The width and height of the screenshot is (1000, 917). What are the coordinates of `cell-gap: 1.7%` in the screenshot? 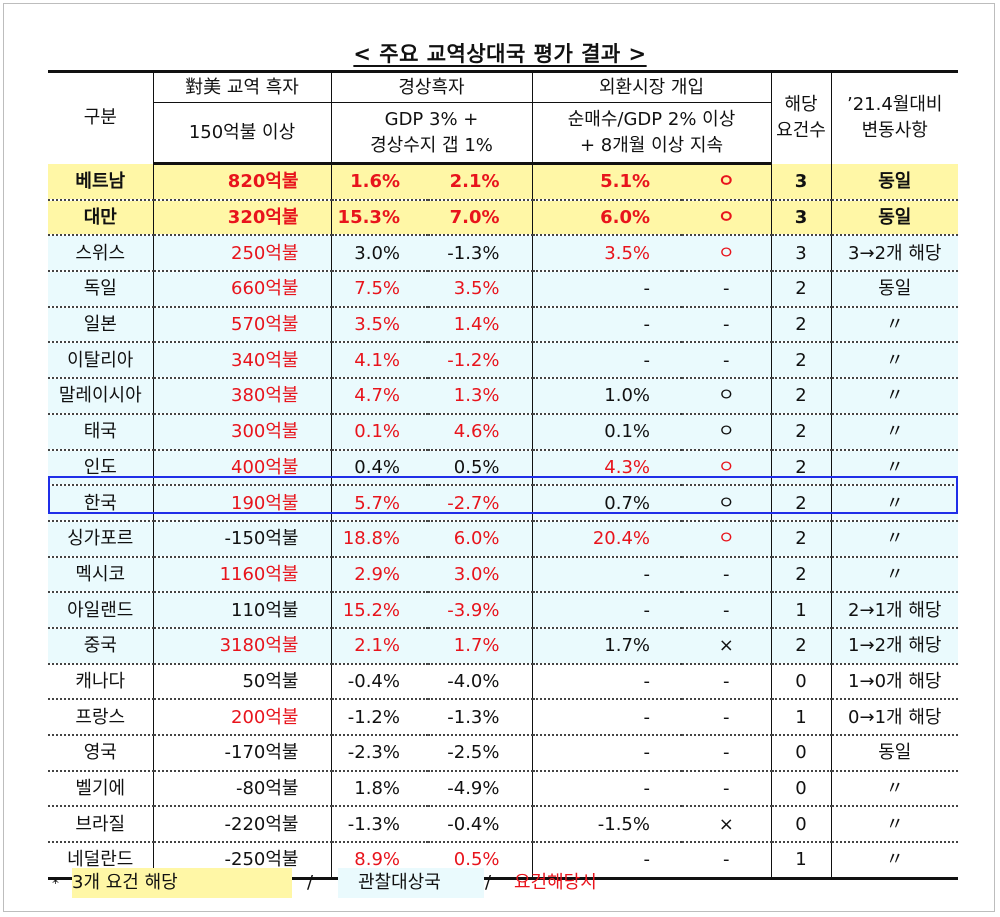 It's located at (480, 646).